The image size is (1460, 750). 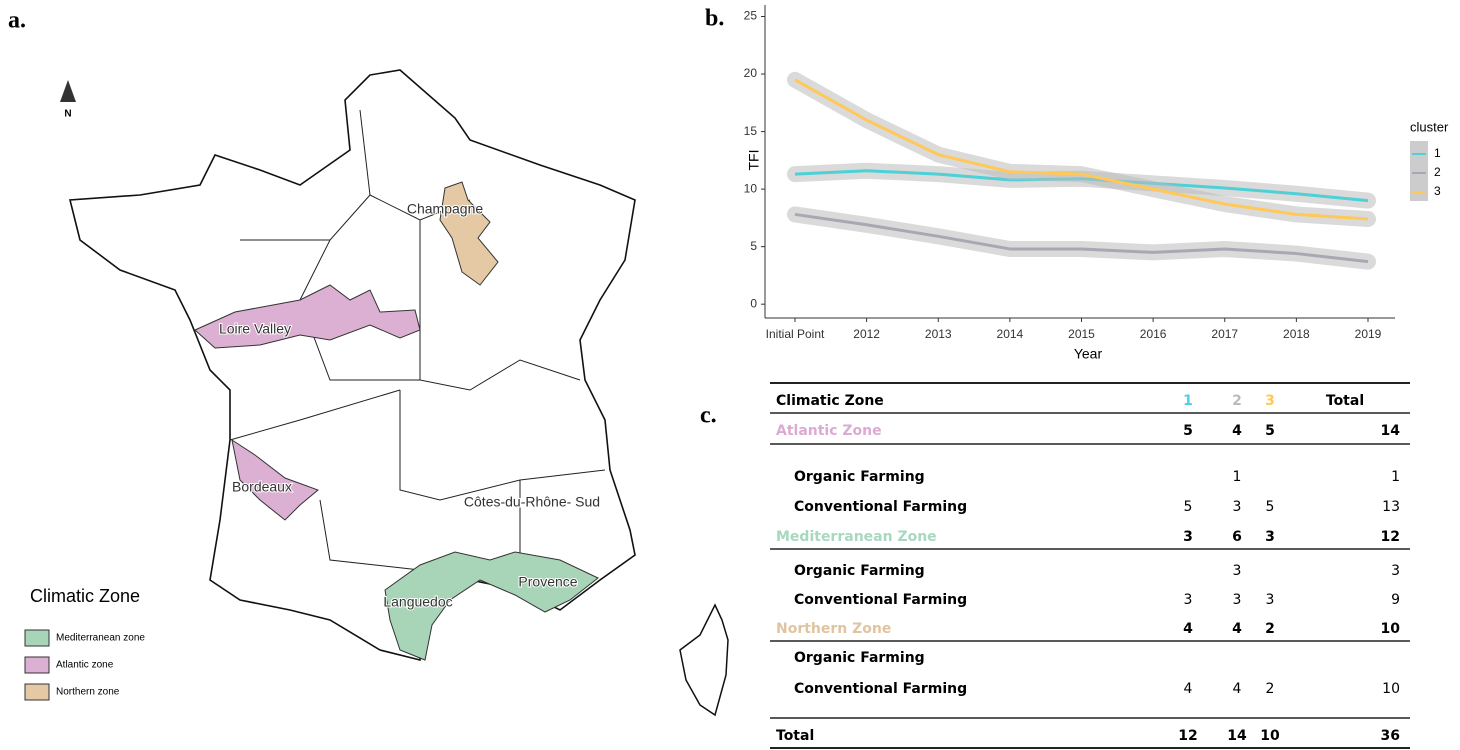 I want to click on row-label: Atlantic Zone, so click(x=829, y=431).